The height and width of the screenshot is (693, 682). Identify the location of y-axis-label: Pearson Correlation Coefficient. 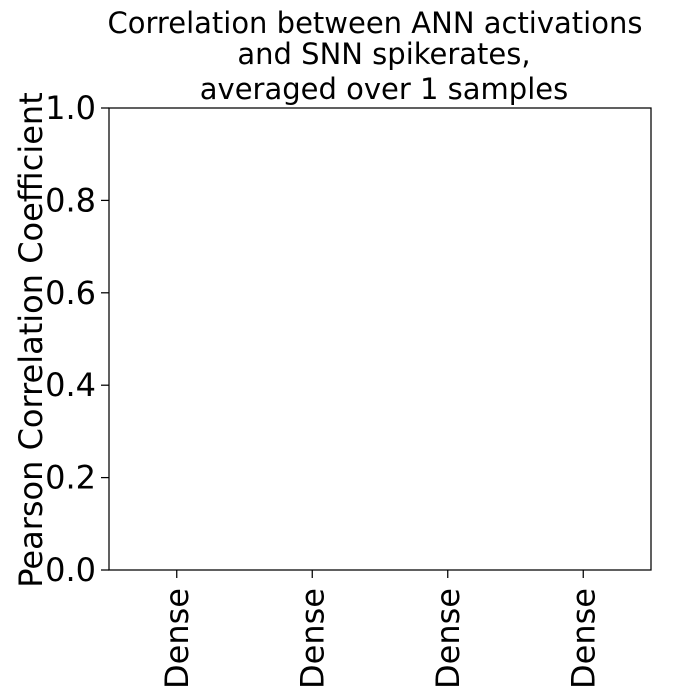
(31, 339).